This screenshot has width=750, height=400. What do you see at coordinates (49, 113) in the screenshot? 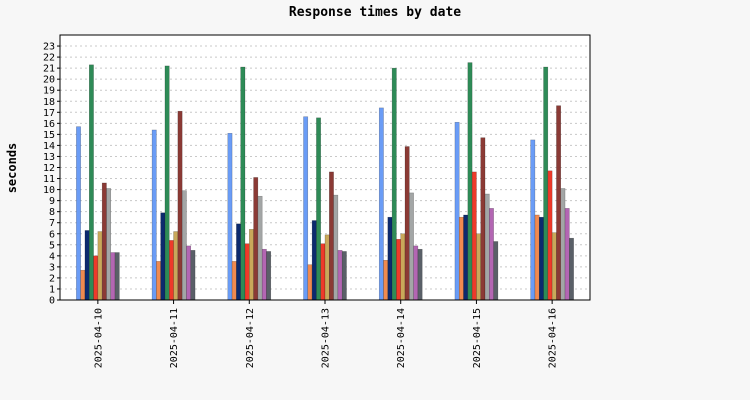
I see `y-tick-label: 17` at bounding box center [49, 113].